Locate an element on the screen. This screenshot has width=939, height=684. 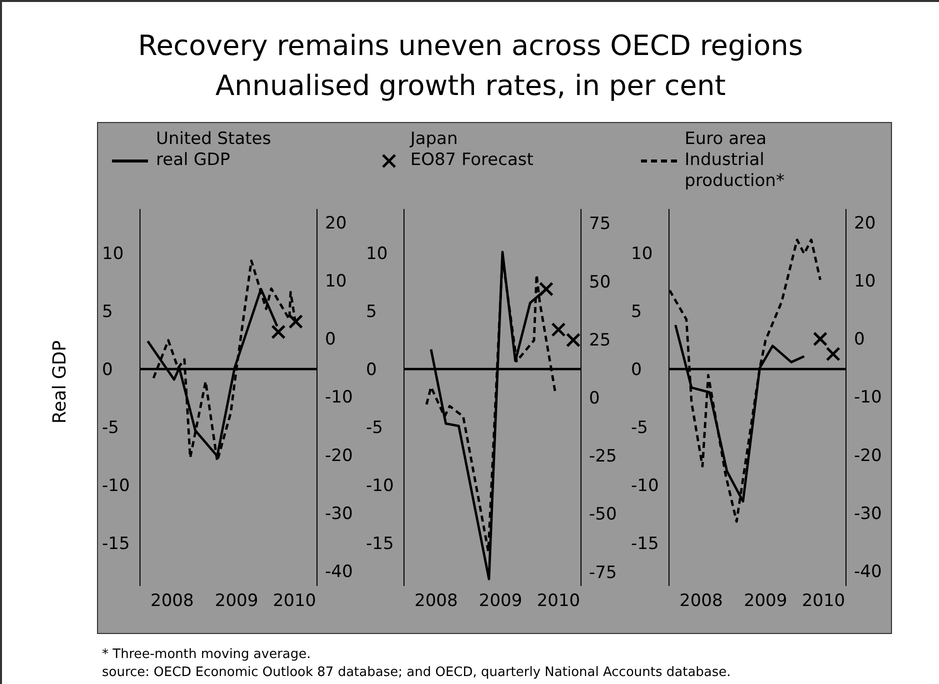
source-note: source: OECD Economic Outlook 87 database; and OECD, quarterly National Accounts database. is located at coordinates (416, 673).